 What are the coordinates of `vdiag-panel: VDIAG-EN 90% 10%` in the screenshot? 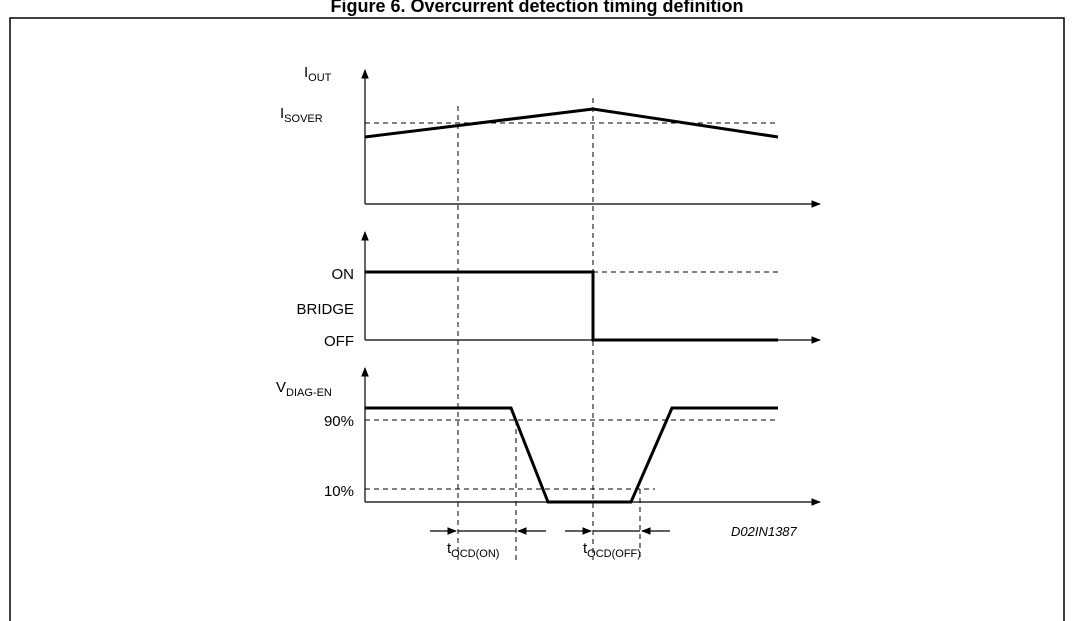 It's located at (548, 436).